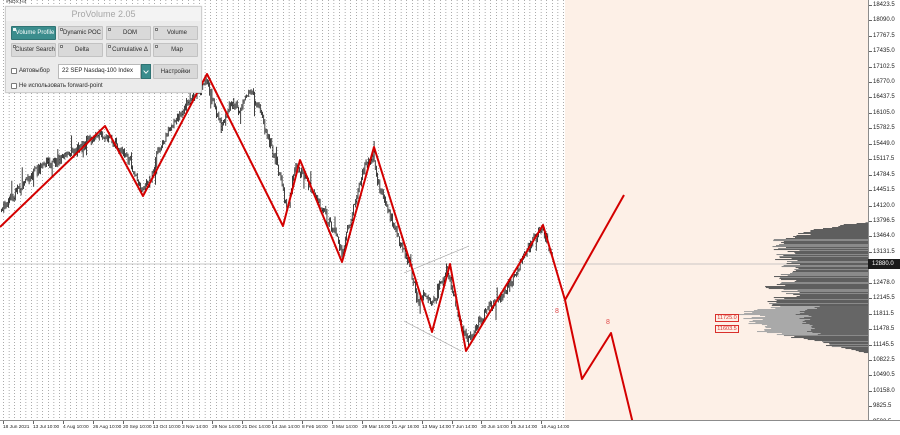  Describe the element at coordinates (464, 427) in the screenshot. I see `time-axis-label: 7 Jun 14:00` at that location.